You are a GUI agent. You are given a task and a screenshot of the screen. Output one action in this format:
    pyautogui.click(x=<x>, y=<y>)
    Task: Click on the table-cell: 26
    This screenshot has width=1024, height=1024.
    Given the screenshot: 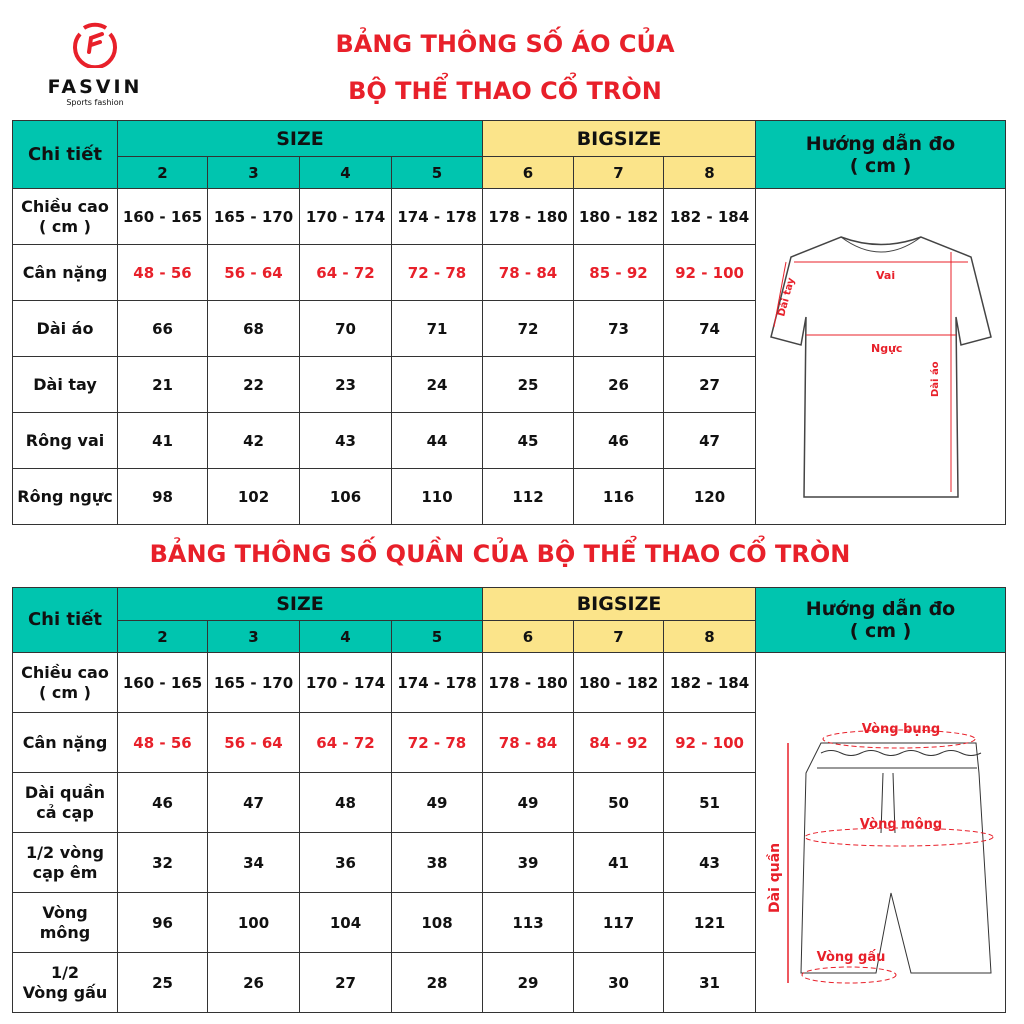 What is the action you would take?
    pyautogui.click(x=253, y=982)
    